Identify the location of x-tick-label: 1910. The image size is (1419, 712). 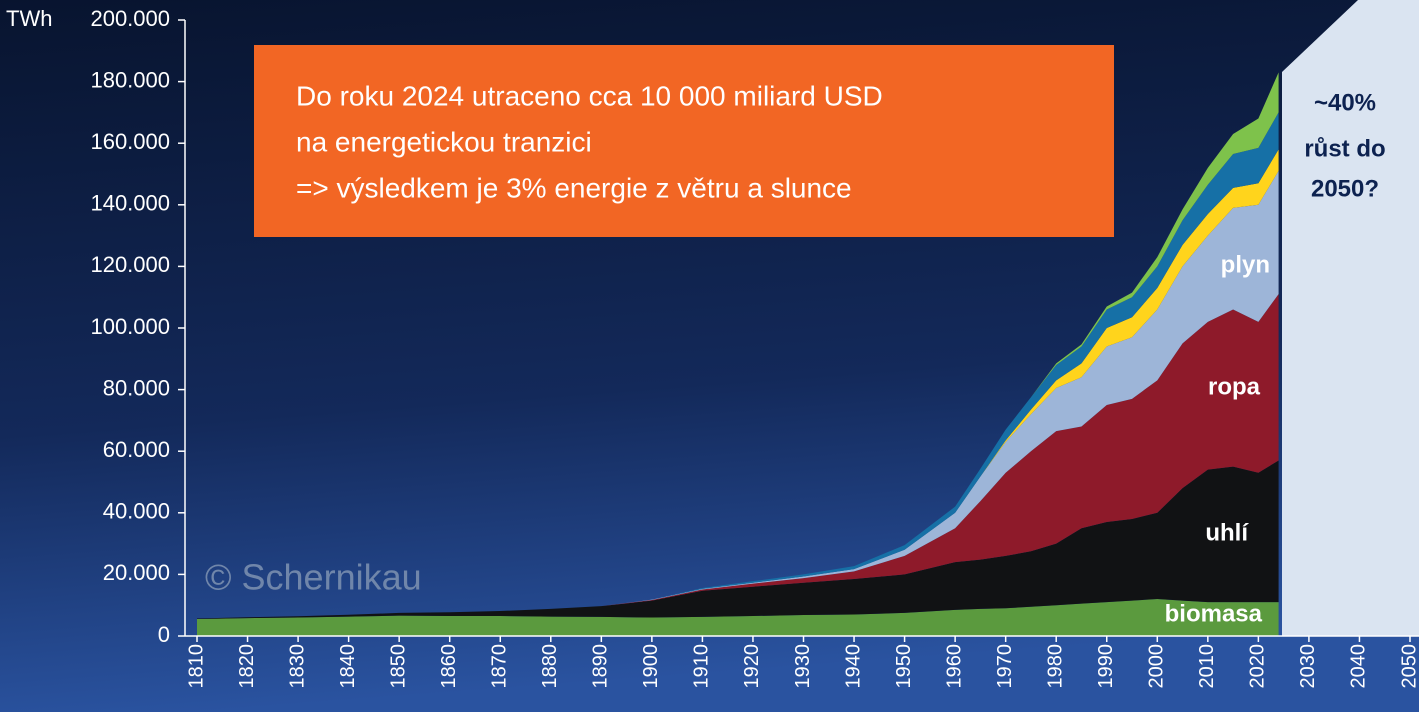
(702, 666).